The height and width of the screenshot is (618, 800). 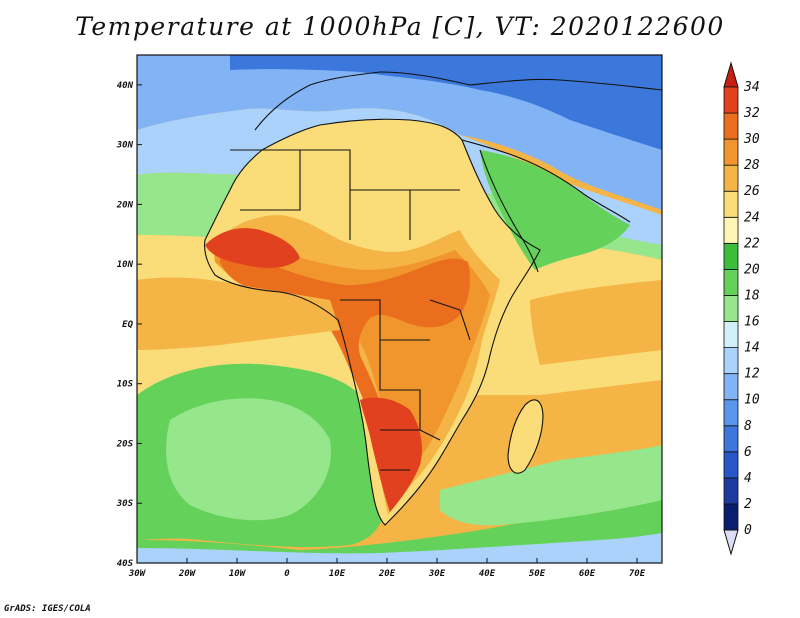 I want to click on x-tick-label: 10W, so click(x=238, y=574).